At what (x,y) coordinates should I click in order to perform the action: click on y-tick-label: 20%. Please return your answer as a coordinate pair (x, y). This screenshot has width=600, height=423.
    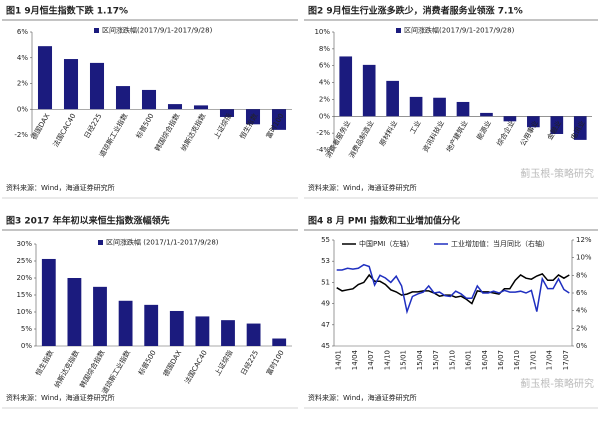
    Looking at the image, I should click on (24, 278).